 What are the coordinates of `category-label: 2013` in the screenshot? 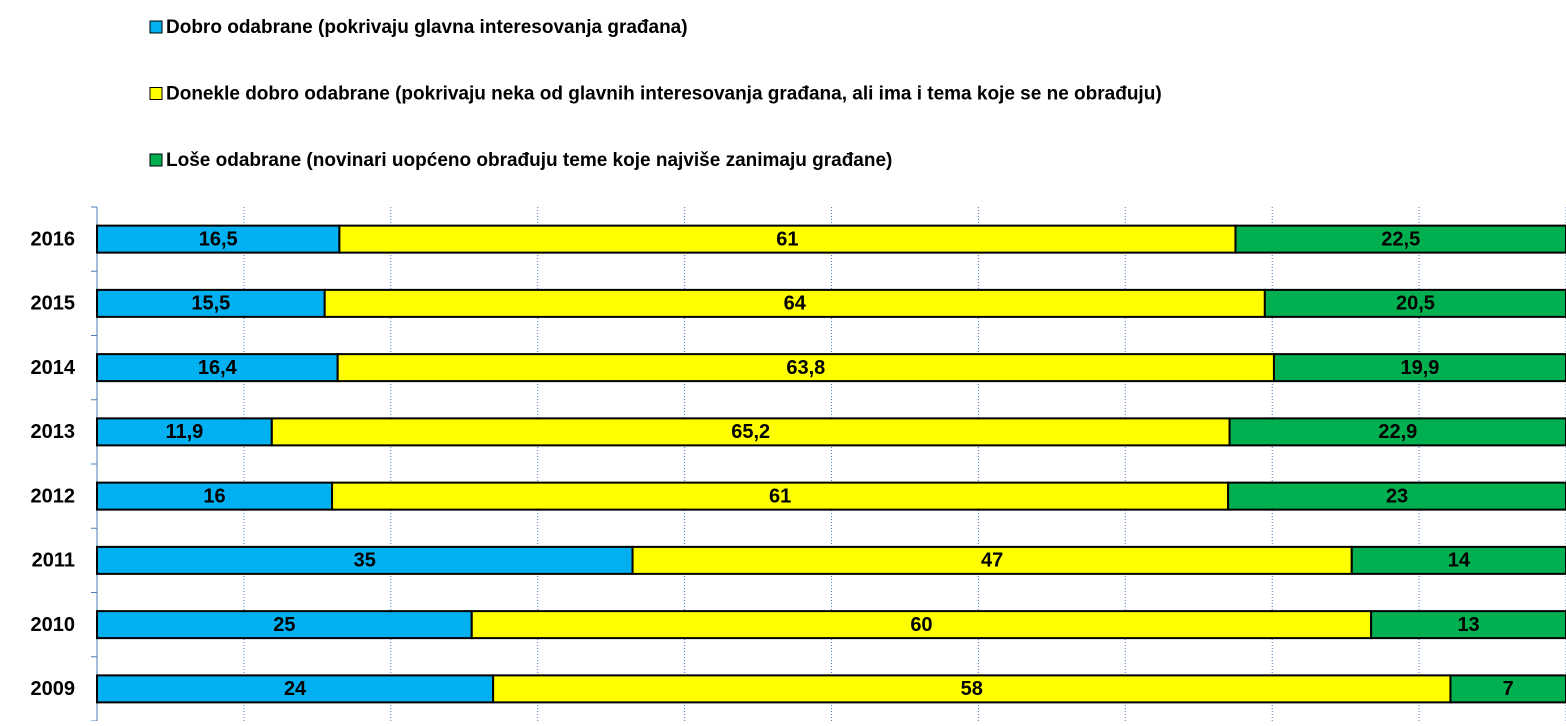 It's located at (53, 432).